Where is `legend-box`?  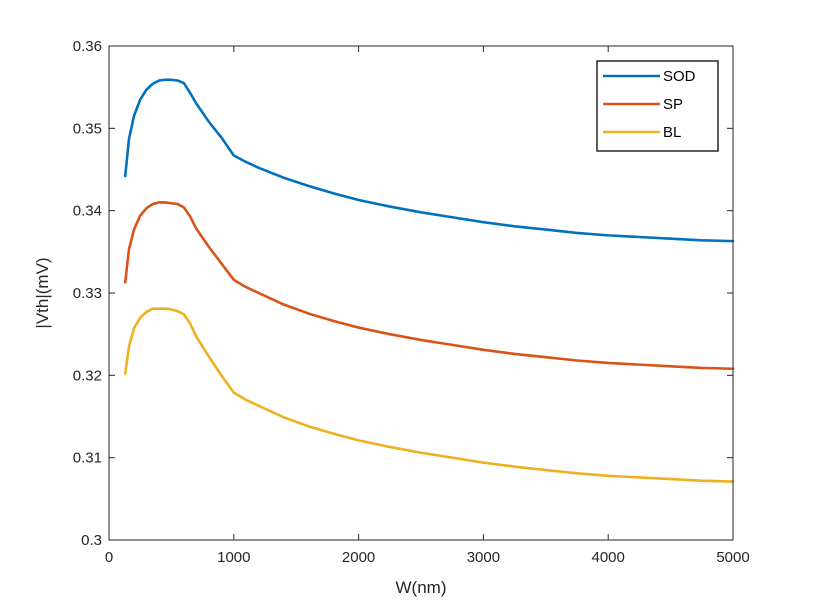
legend-box is located at coordinates (657, 106).